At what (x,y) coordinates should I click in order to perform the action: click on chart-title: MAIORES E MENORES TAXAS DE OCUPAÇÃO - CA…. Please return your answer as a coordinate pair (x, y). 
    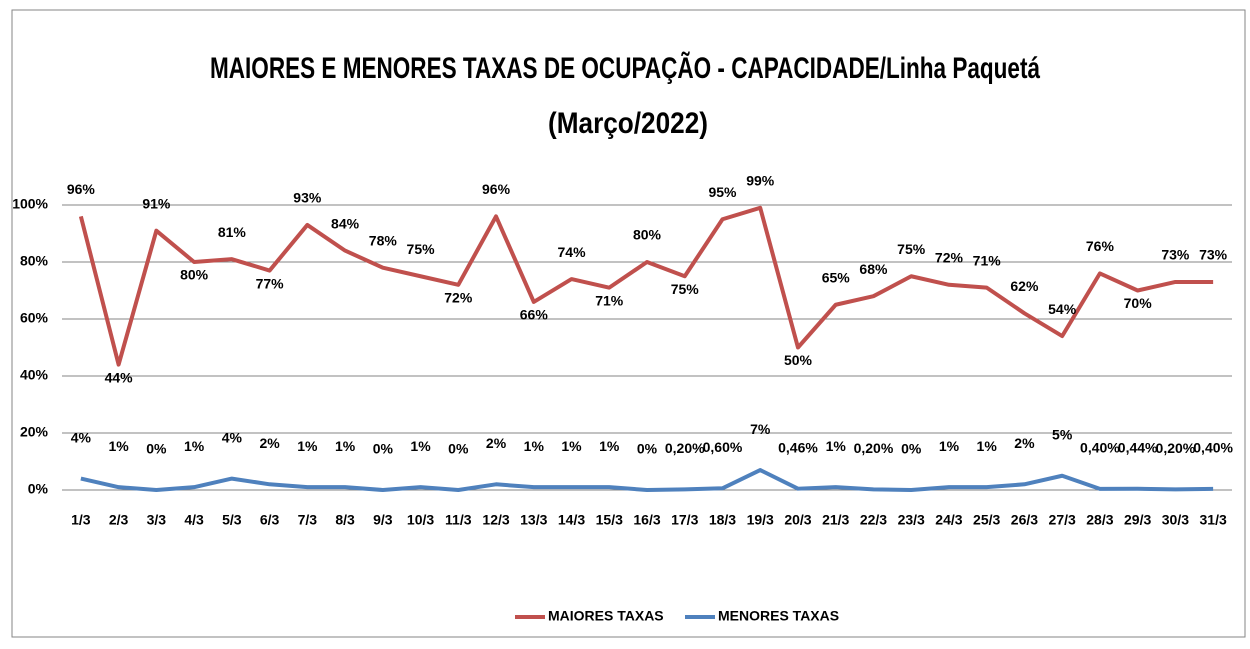
    Looking at the image, I should click on (625, 68).